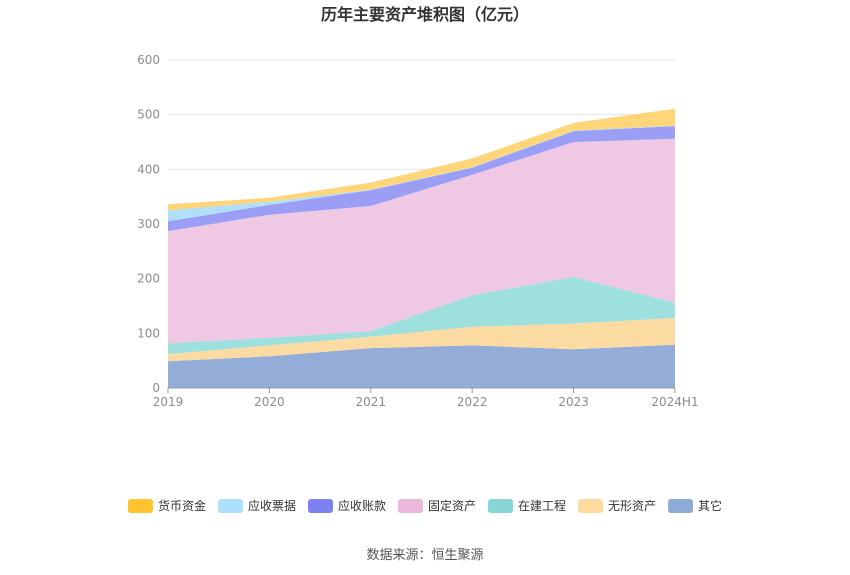  I want to click on area-在建工程, so click(421, 316).